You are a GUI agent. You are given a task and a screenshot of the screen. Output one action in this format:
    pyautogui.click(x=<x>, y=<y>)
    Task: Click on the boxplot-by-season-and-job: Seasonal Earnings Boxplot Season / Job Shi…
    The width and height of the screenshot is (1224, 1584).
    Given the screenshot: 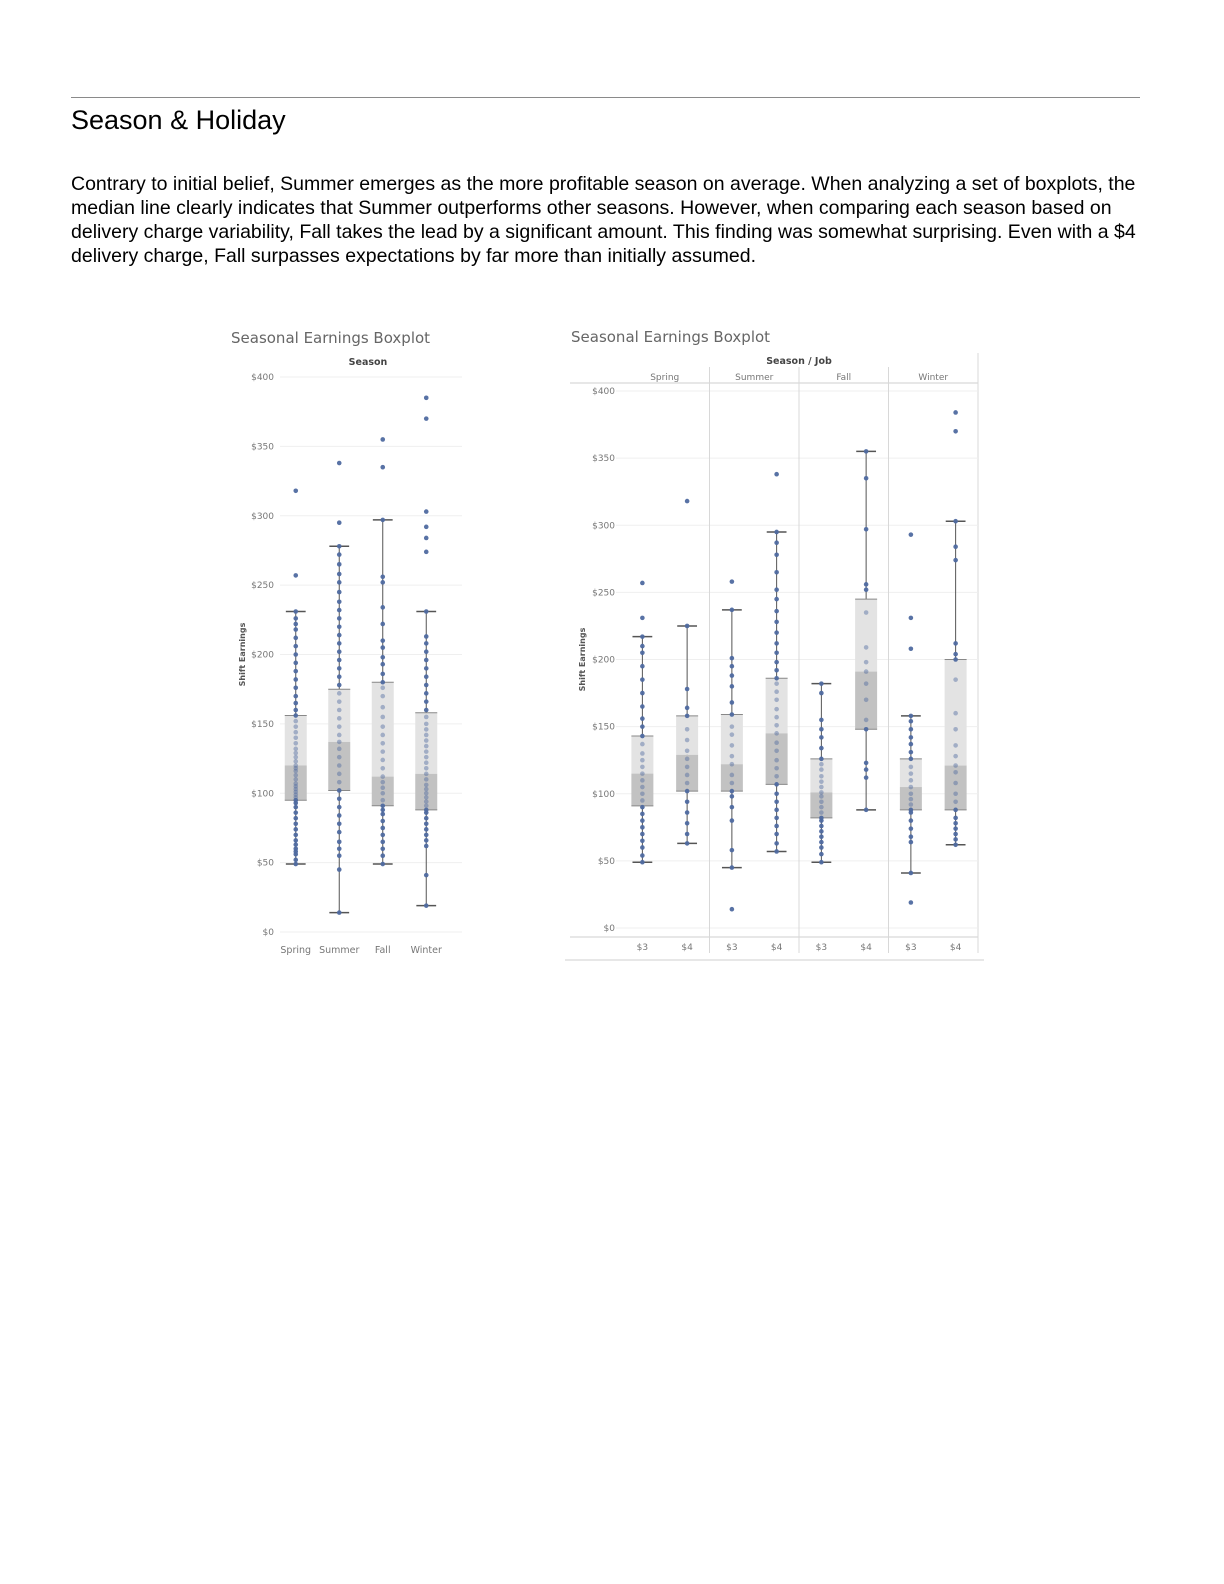 What is the action you would take?
    pyautogui.click(x=774, y=644)
    